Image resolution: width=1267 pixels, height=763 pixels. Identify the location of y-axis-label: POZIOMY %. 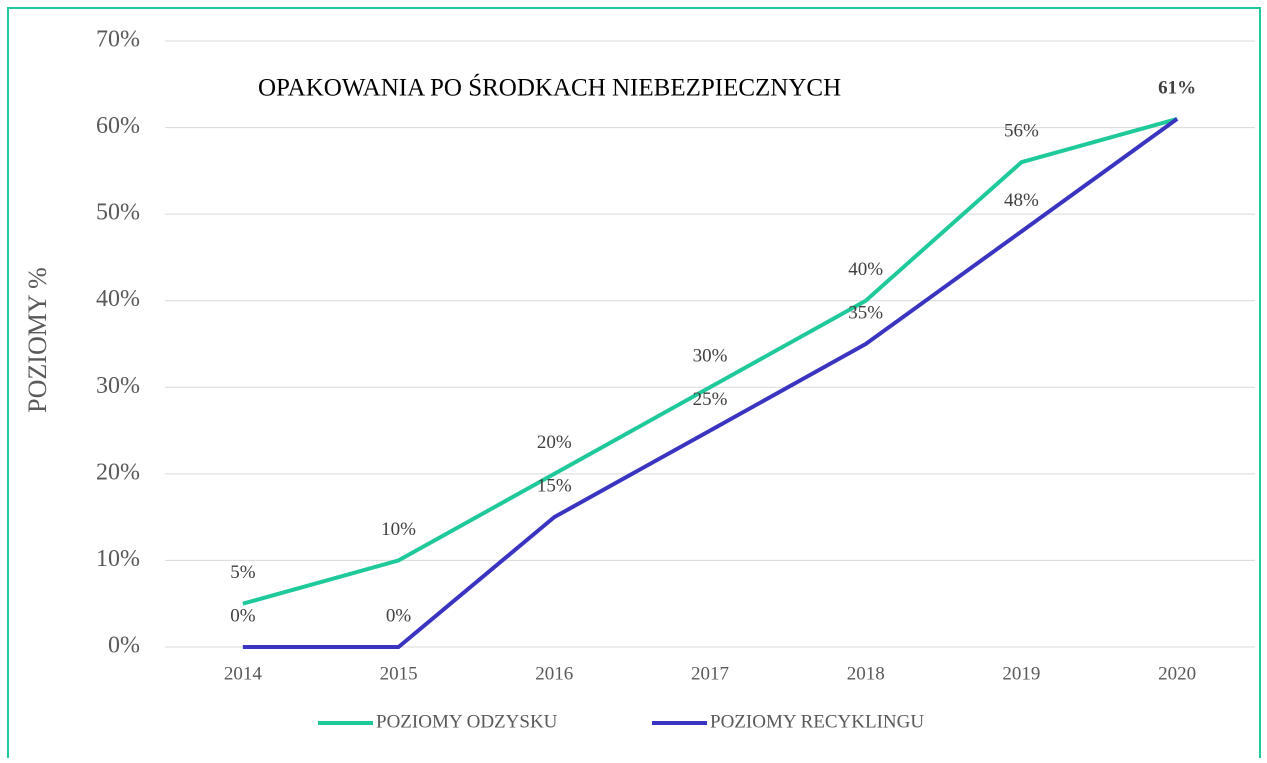
(37, 340).